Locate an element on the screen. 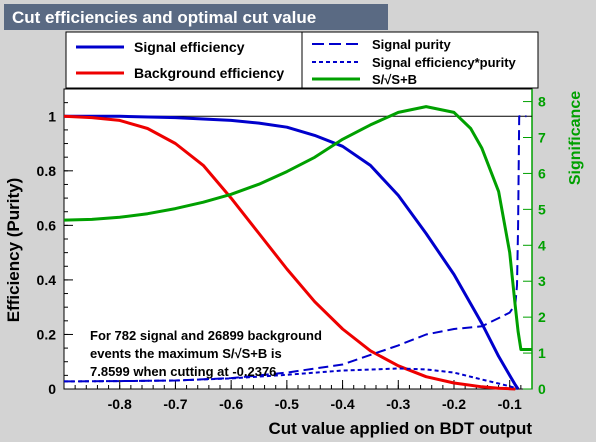 Image resolution: width=596 pixels, height=442 pixels. x-axis-label: Cut value applied on BDT output is located at coordinates (401, 428).